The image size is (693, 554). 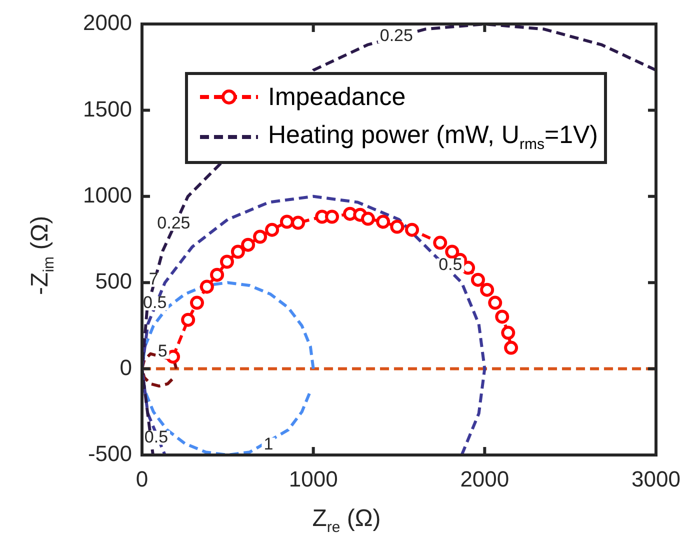 What do you see at coordinates (346, 520) in the screenshot?
I see `x-axis-title: Z$_{re}$ (Ω)` at bounding box center [346, 520].